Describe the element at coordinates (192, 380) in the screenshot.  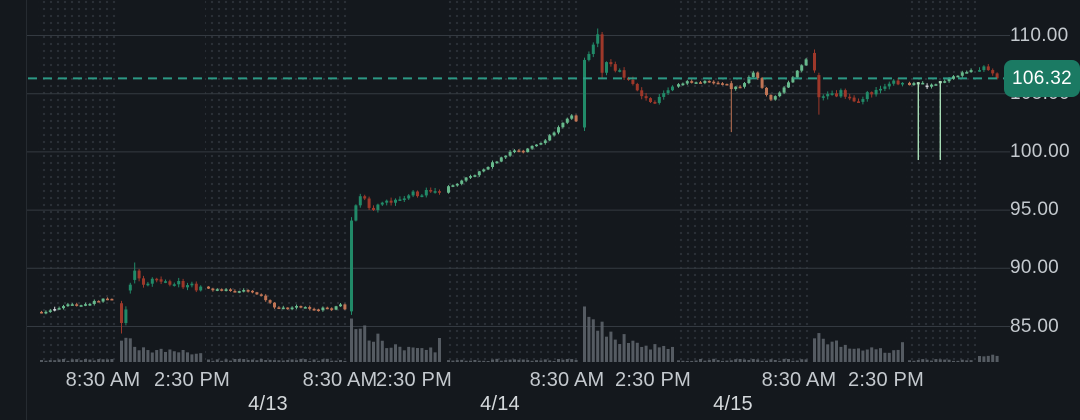
I see `x-axis-time-label: 2:30 PM` at that location.